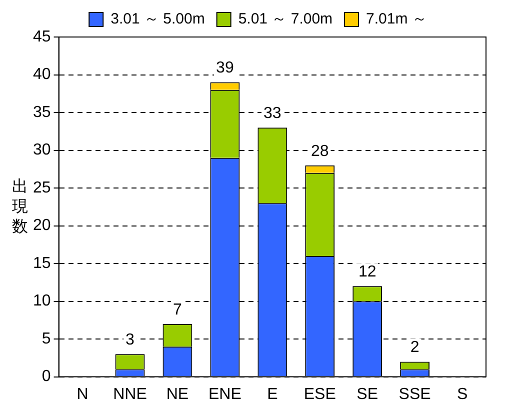 The width and height of the screenshot is (506, 416). Describe the element at coordinates (177, 394) in the screenshot. I see `x-tick-label: NE` at that location.